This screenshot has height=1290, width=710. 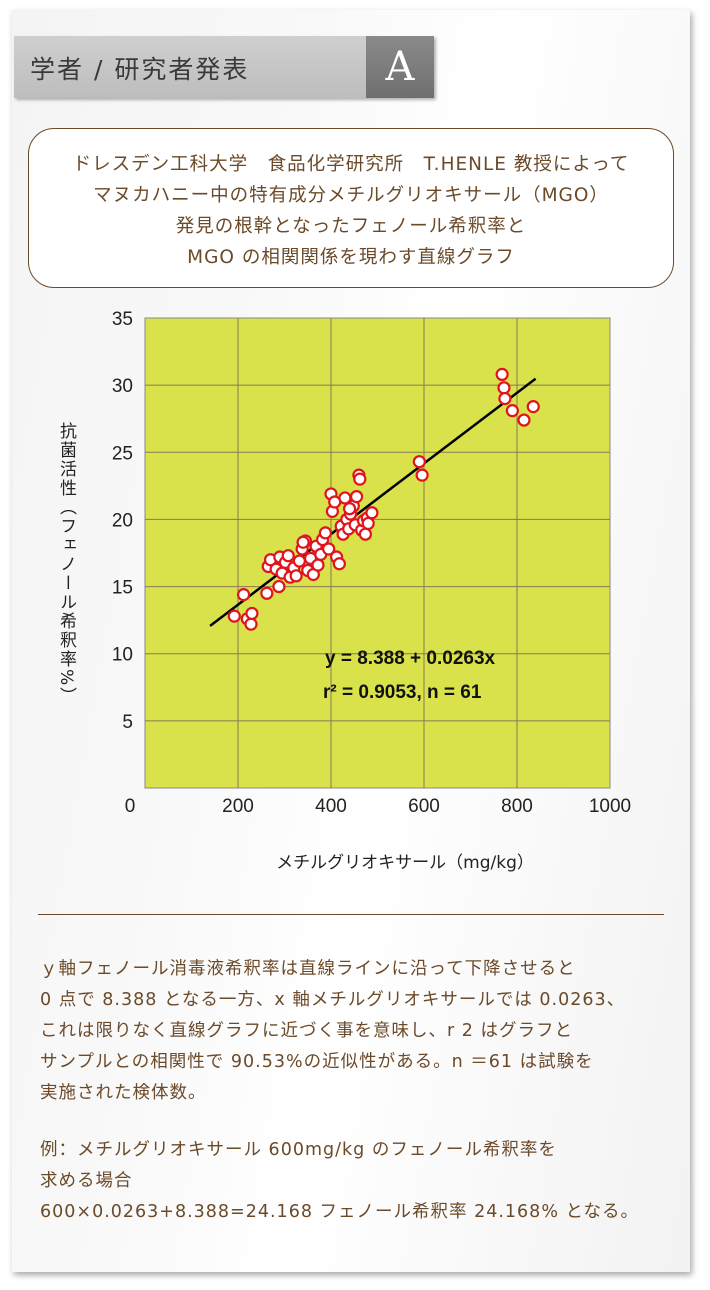 I want to click on x-tick-label: 200, so click(x=238, y=806).